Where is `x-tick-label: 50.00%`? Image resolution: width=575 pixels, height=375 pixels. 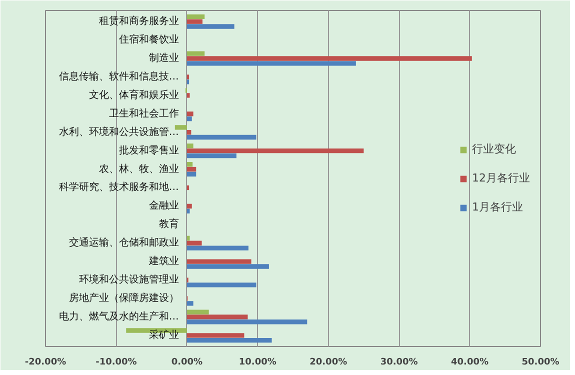
x-tick-label: 50.00% is located at coordinates (541, 363).